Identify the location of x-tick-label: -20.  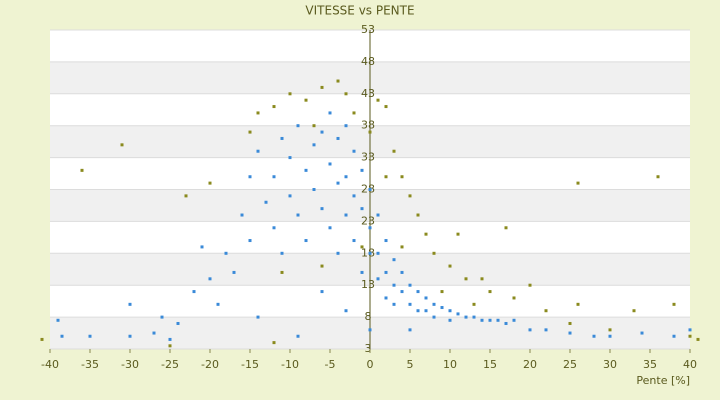
(210, 364).